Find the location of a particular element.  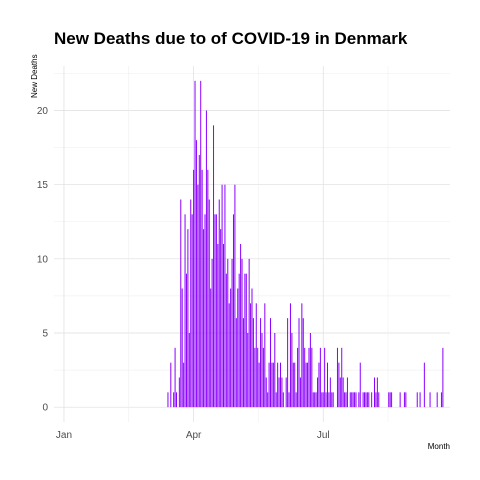

x-tick-labels: Jan Apr Jul is located at coordinates (193, 435).